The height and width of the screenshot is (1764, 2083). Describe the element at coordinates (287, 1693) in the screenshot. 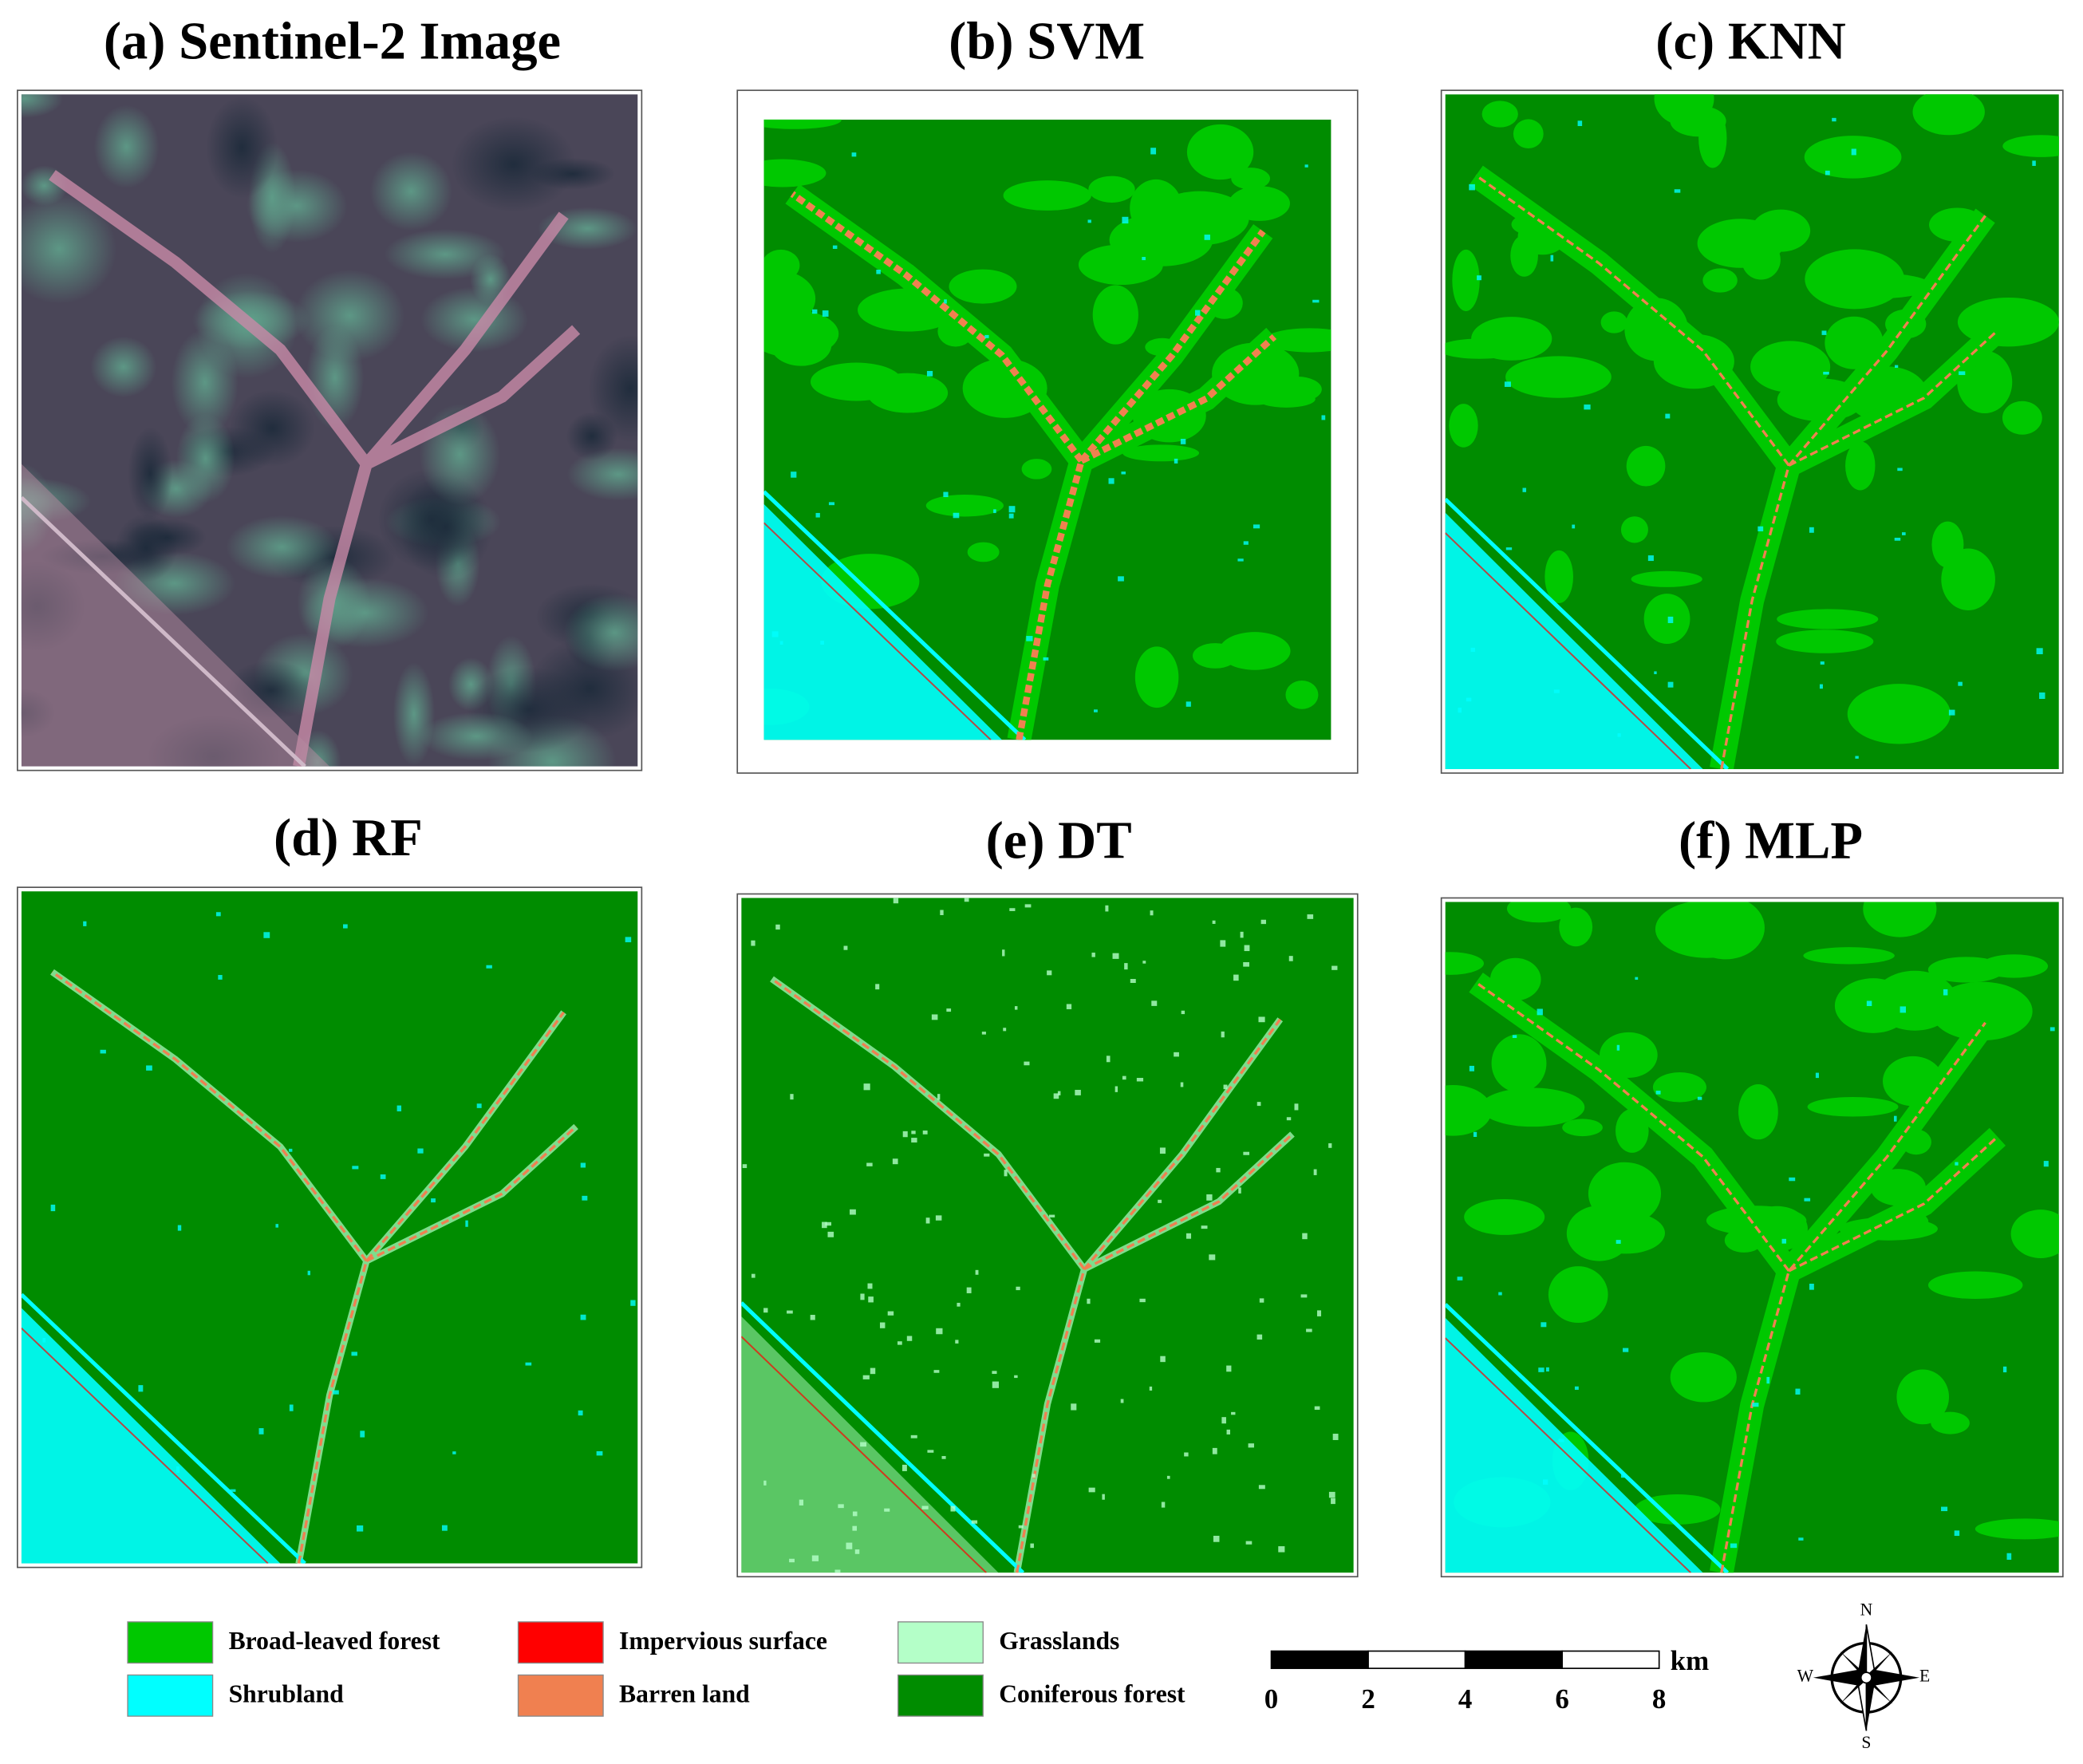

I see `legend-label: Shrubland` at that location.